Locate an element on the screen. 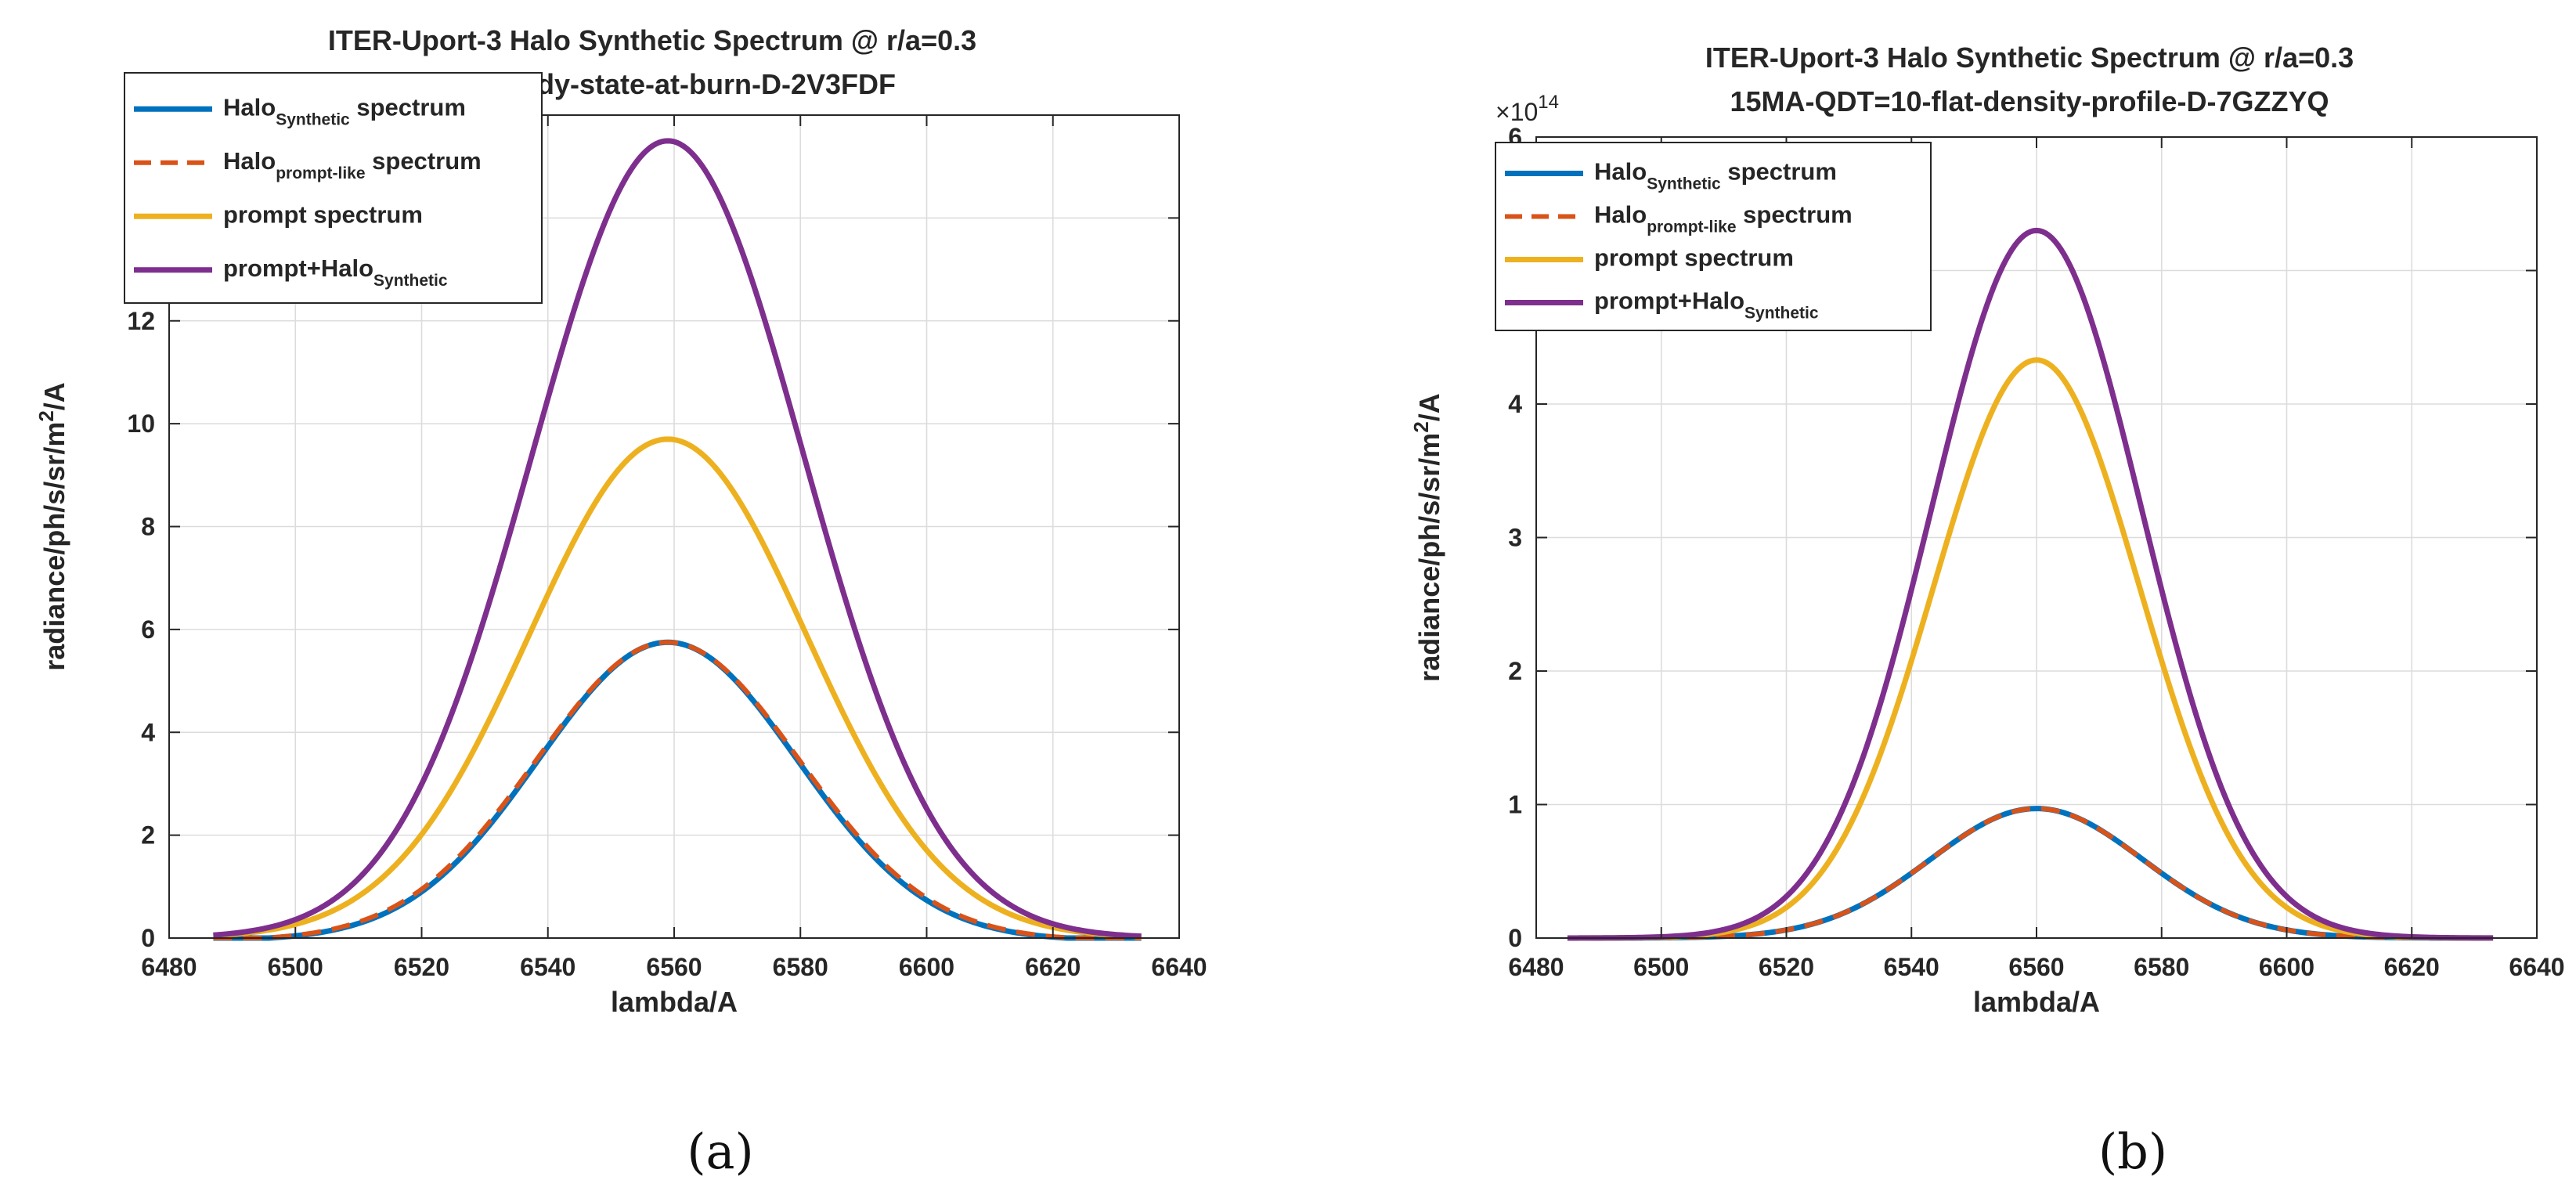  y-tick-label: 6 is located at coordinates (148, 629).